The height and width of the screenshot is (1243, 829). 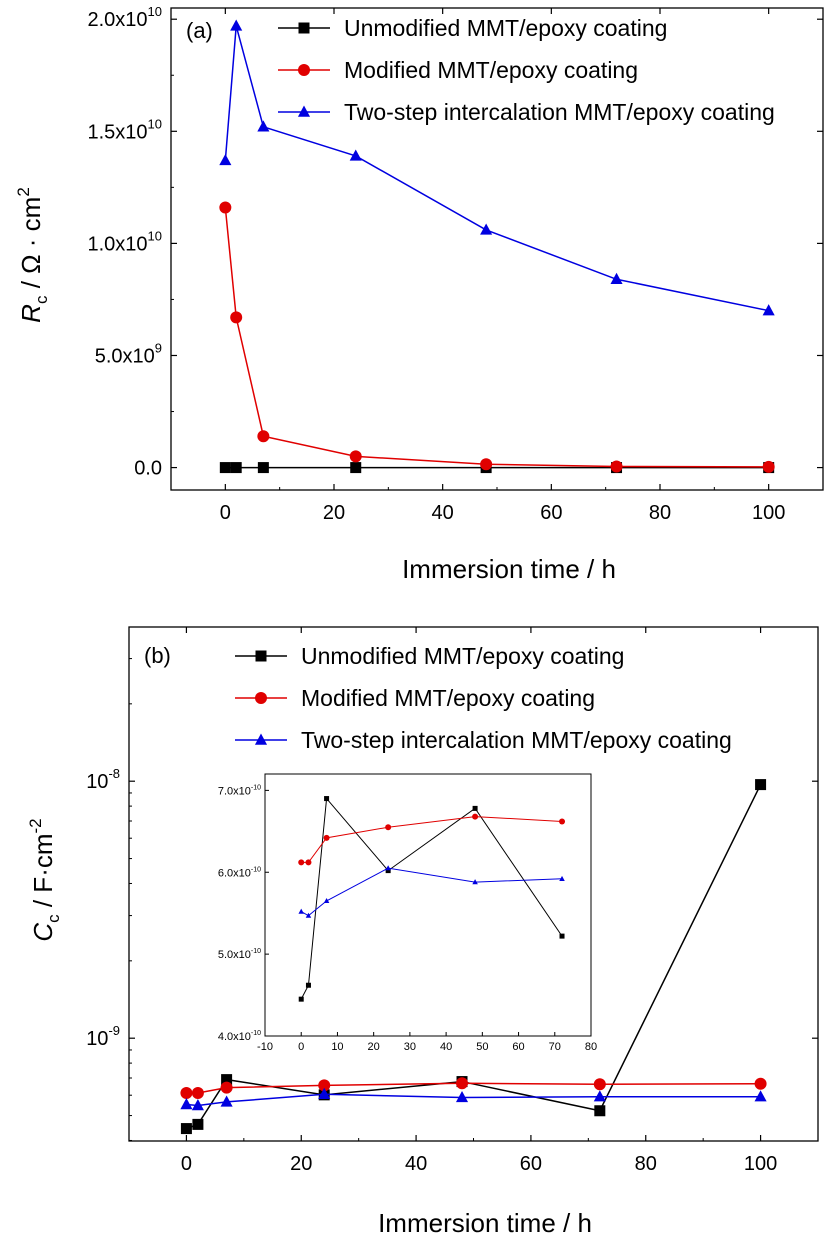 What do you see at coordinates (199, 30) in the screenshot?
I see `panel-a-label: (a)` at bounding box center [199, 30].